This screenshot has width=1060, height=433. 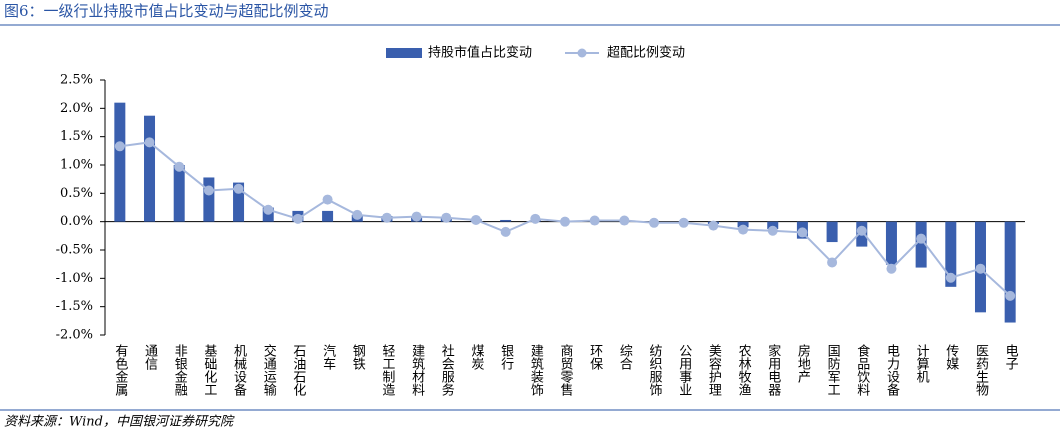 I want to click on x-tick-label: 纺织服饰, so click(x=655, y=370).